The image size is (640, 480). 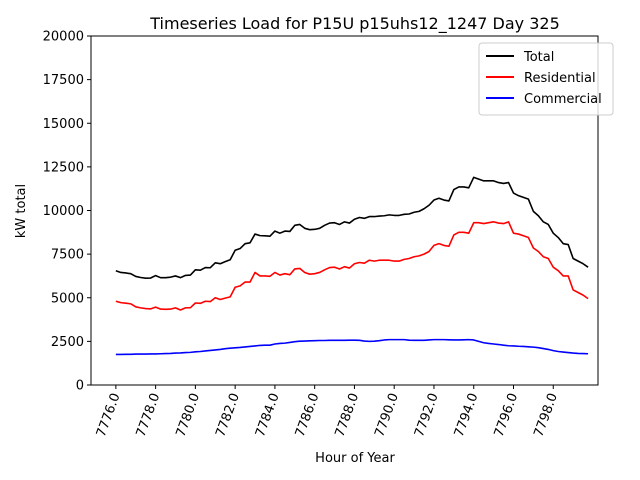 What do you see at coordinates (67, 342) in the screenshot?
I see `y-tick-label: 2500` at bounding box center [67, 342].